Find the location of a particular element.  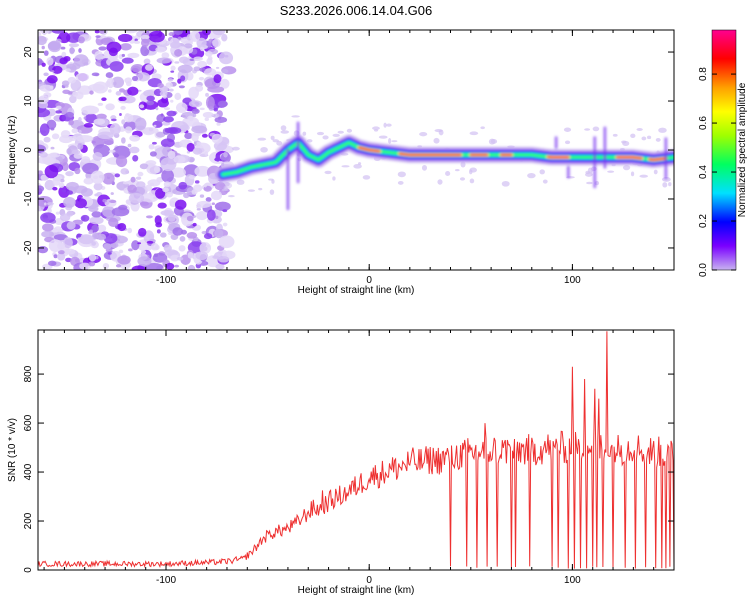

spectrogram-xtick-label: -100 is located at coordinates (166, 280).